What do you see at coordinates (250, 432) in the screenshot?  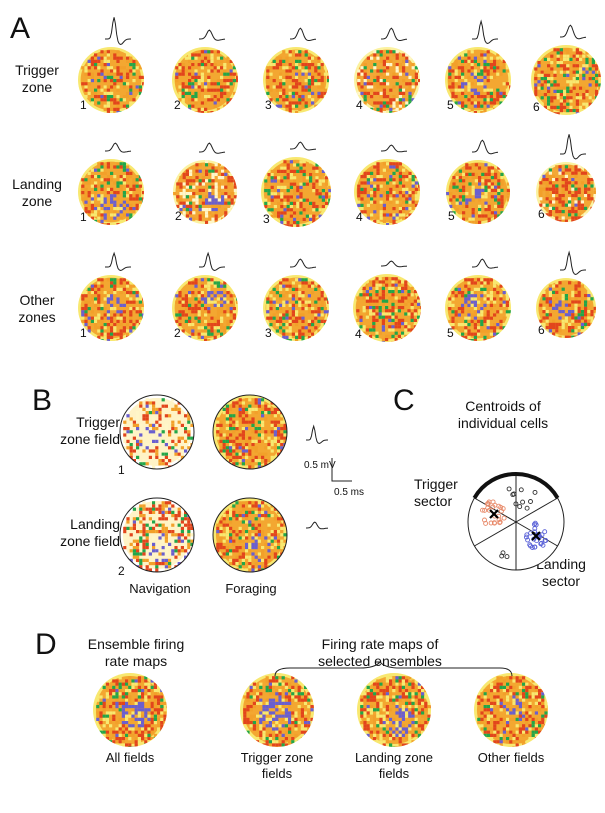 I see `rate-map-b-foraging-trigger` at bounding box center [250, 432].